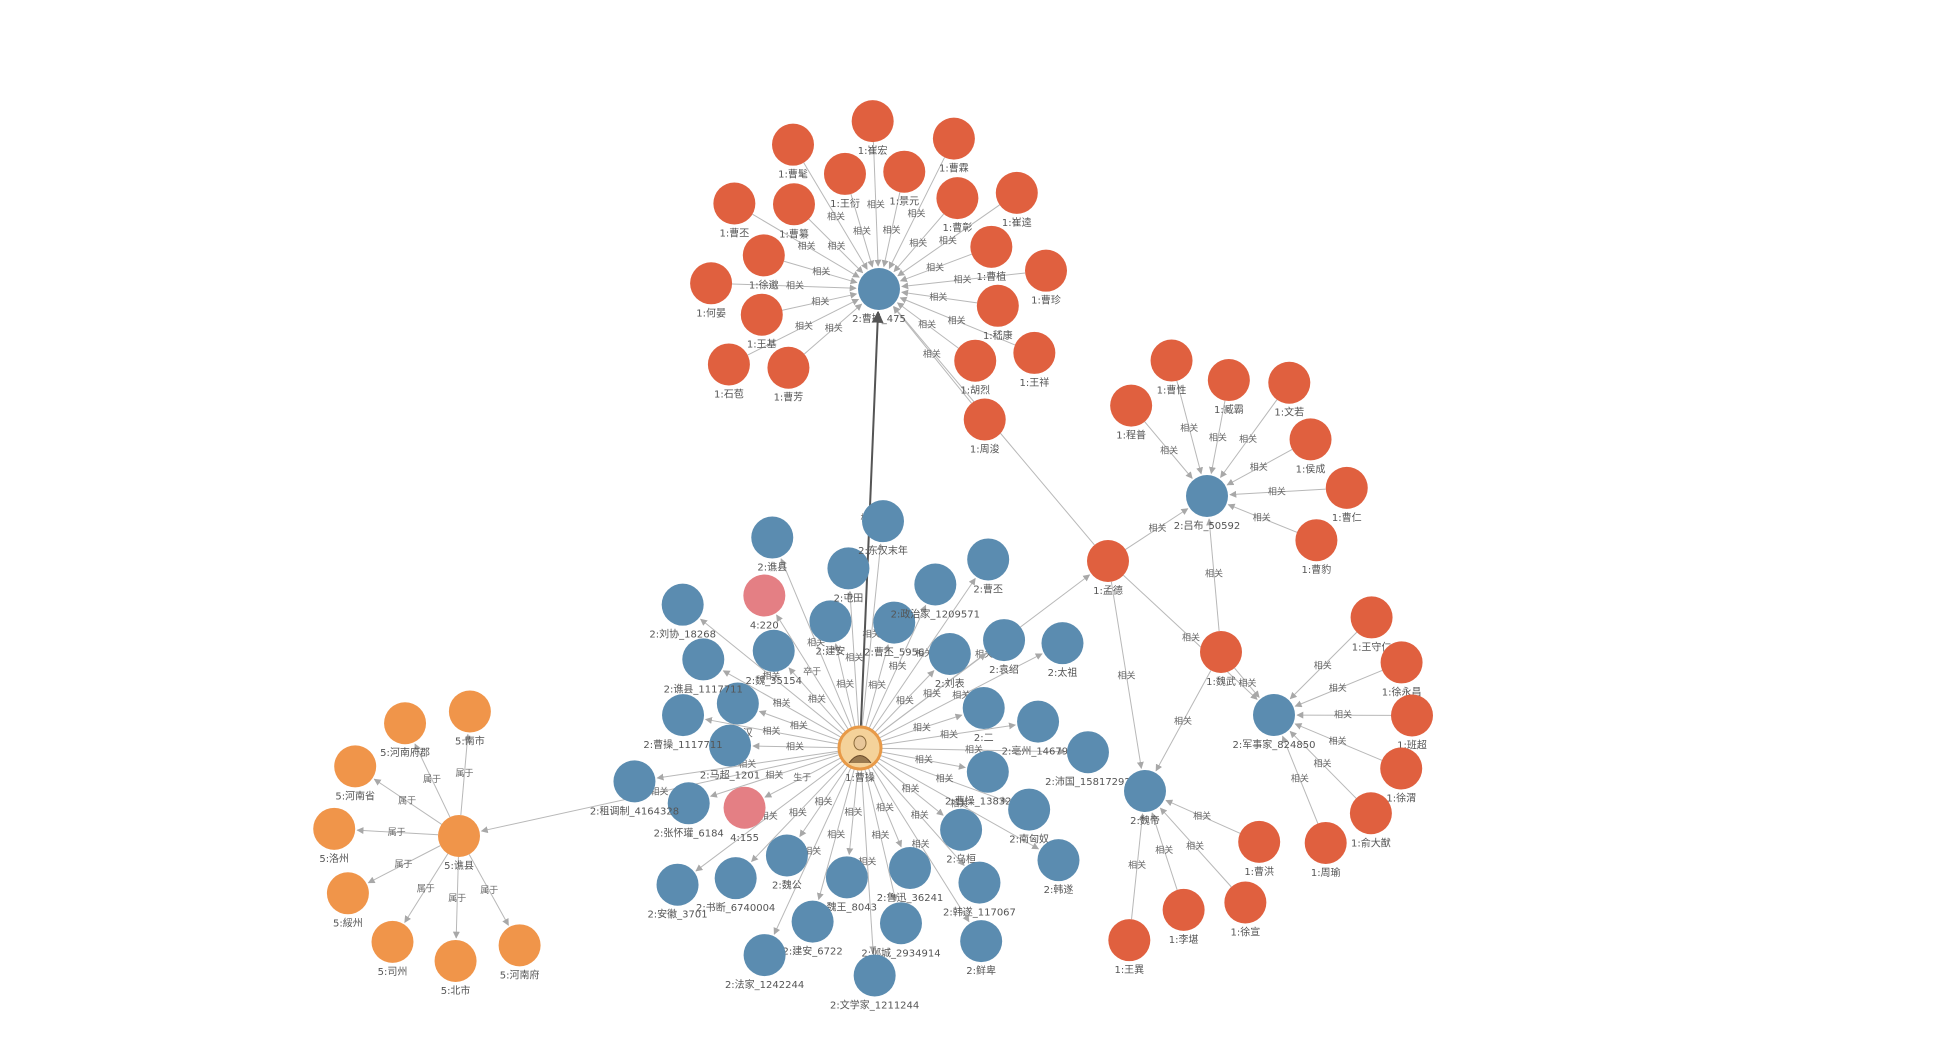 This screenshot has height=1056, width=1948. I want to click on node-label: 1:石苞, so click(729, 393).